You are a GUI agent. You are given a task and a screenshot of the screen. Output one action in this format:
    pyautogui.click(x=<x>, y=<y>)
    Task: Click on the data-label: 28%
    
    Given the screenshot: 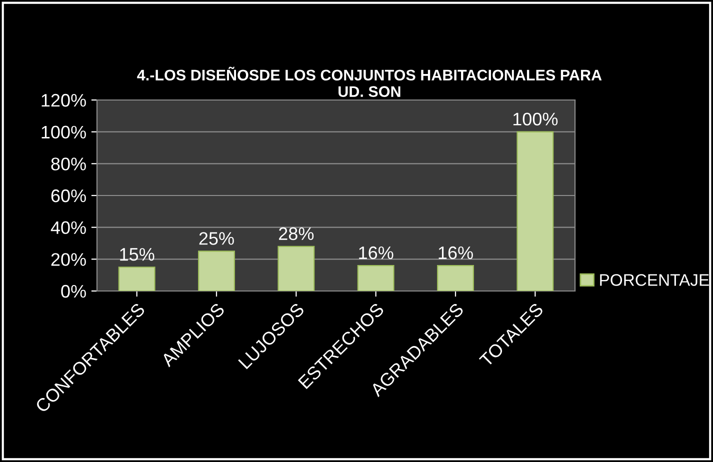 What is the action you would take?
    pyautogui.click(x=296, y=233)
    